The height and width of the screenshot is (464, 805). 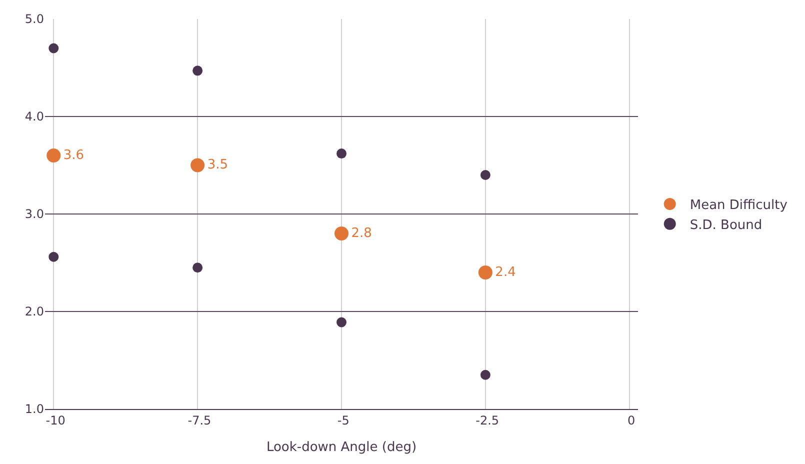 What do you see at coordinates (486, 420) in the screenshot?
I see `x-tick-label: -2.5` at bounding box center [486, 420].